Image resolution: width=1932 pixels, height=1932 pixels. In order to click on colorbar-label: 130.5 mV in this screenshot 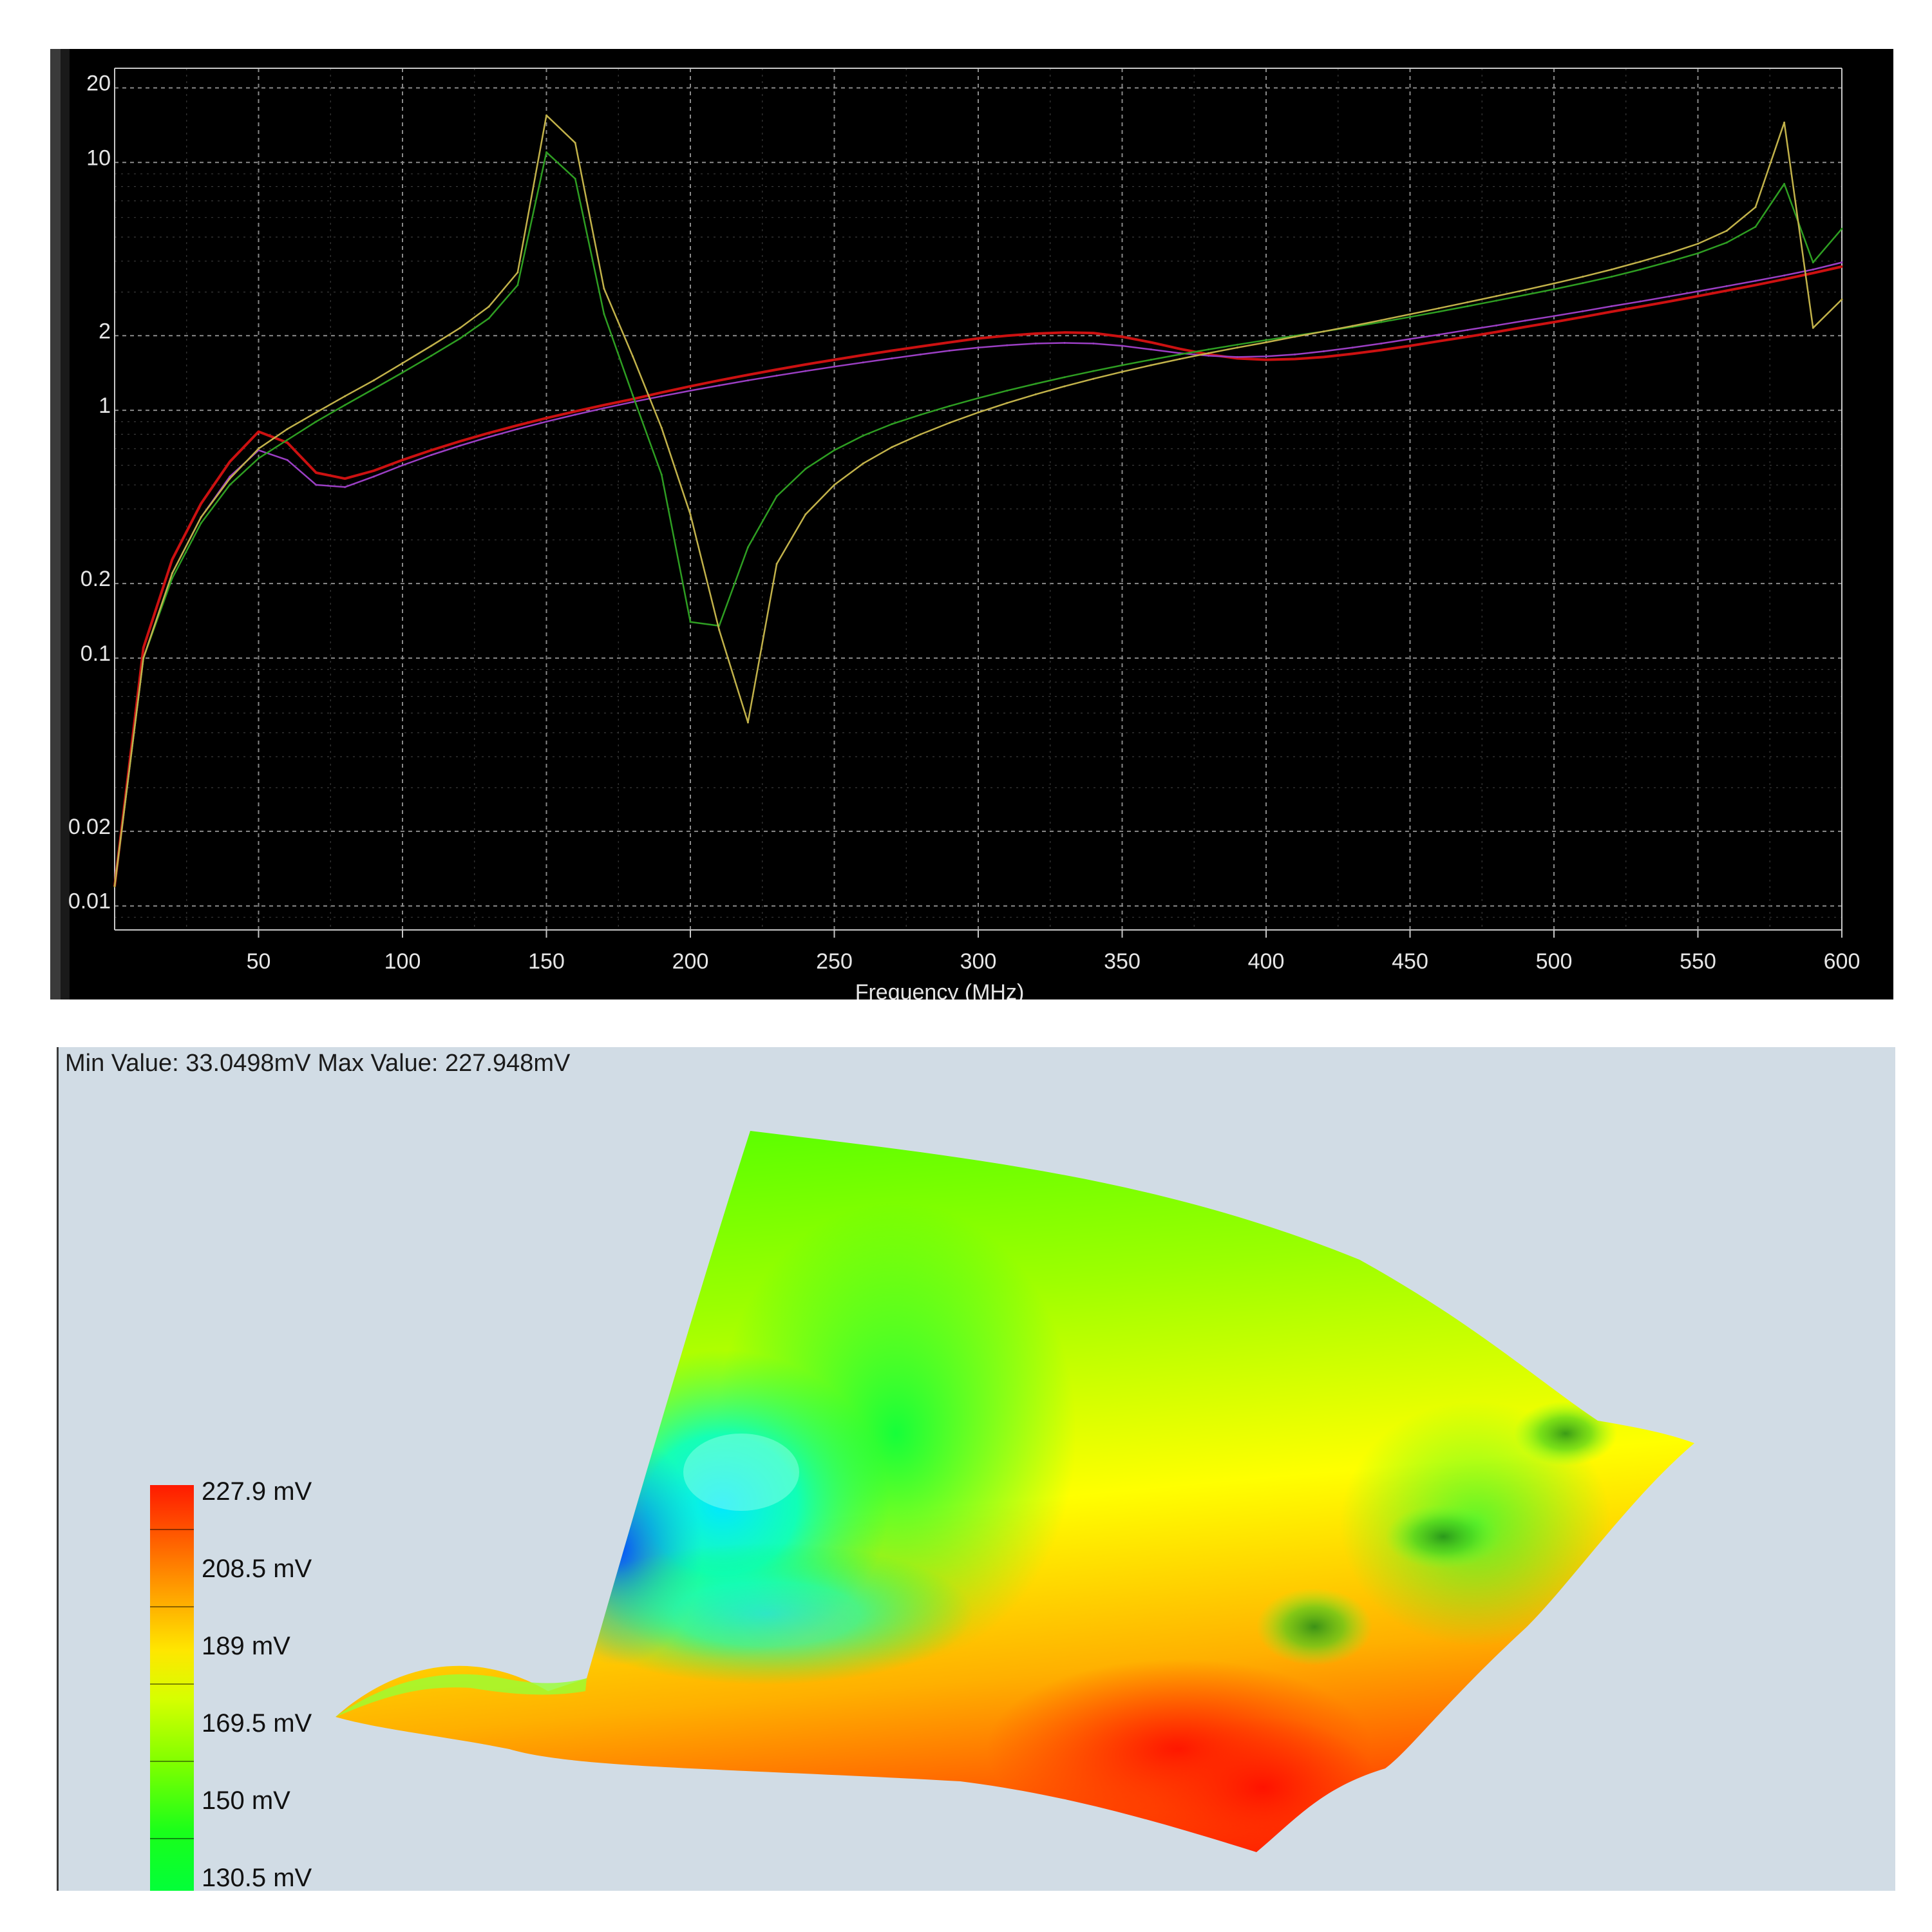, I will do `click(257, 1878)`.